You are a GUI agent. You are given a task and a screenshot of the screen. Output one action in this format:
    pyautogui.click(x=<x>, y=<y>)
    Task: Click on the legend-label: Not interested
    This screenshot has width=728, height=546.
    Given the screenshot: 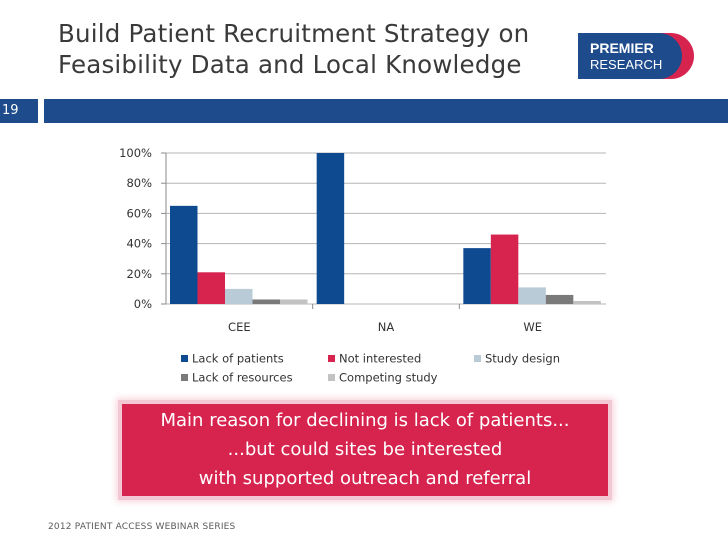 What is the action you would take?
    pyautogui.click(x=380, y=359)
    